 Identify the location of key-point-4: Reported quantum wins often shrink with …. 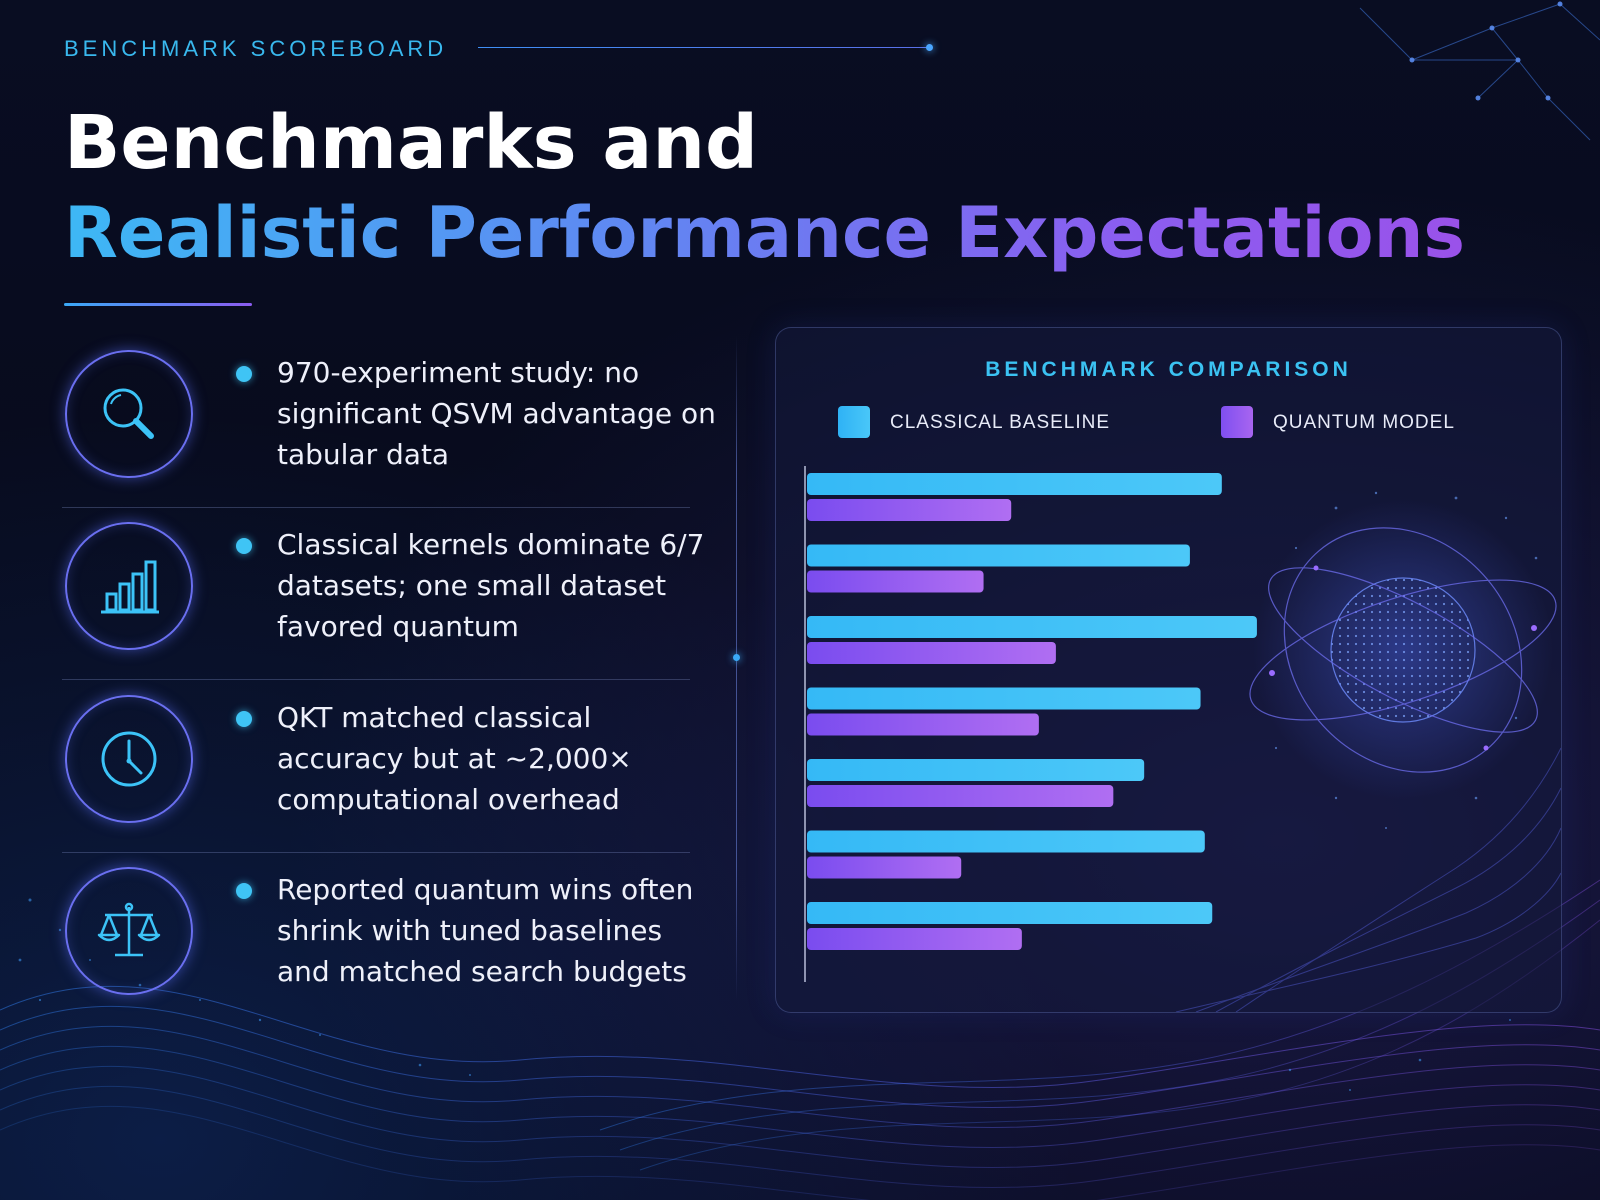
(377, 939).